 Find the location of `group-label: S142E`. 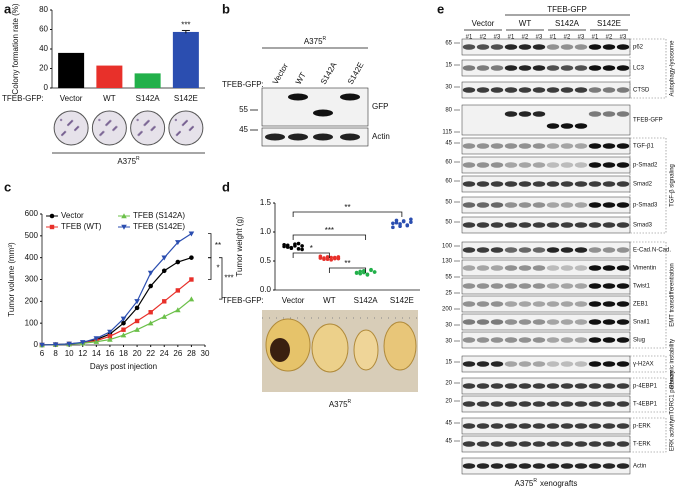

group-label: S142E is located at coordinates (609, 23).